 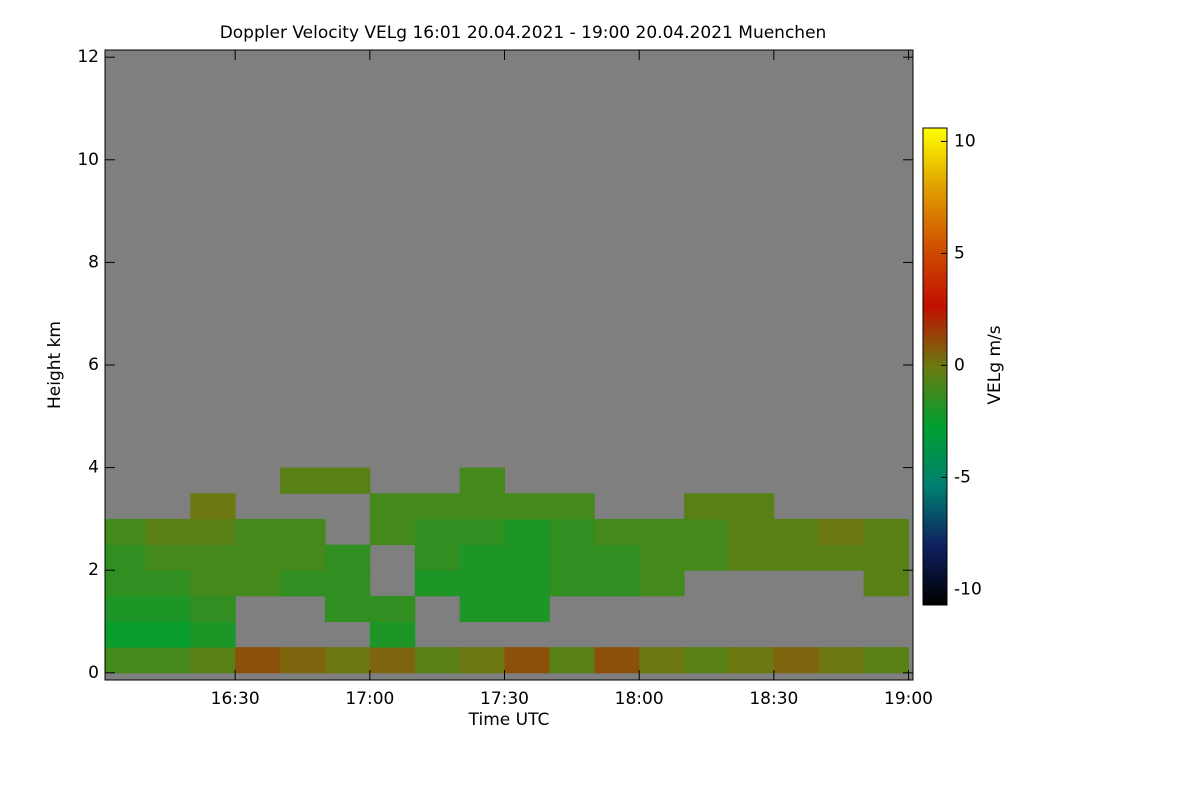 What do you see at coordinates (959, 253) in the screenshot?
I see `colorbar-tick-label: 5` at bounding box center [959, 253].